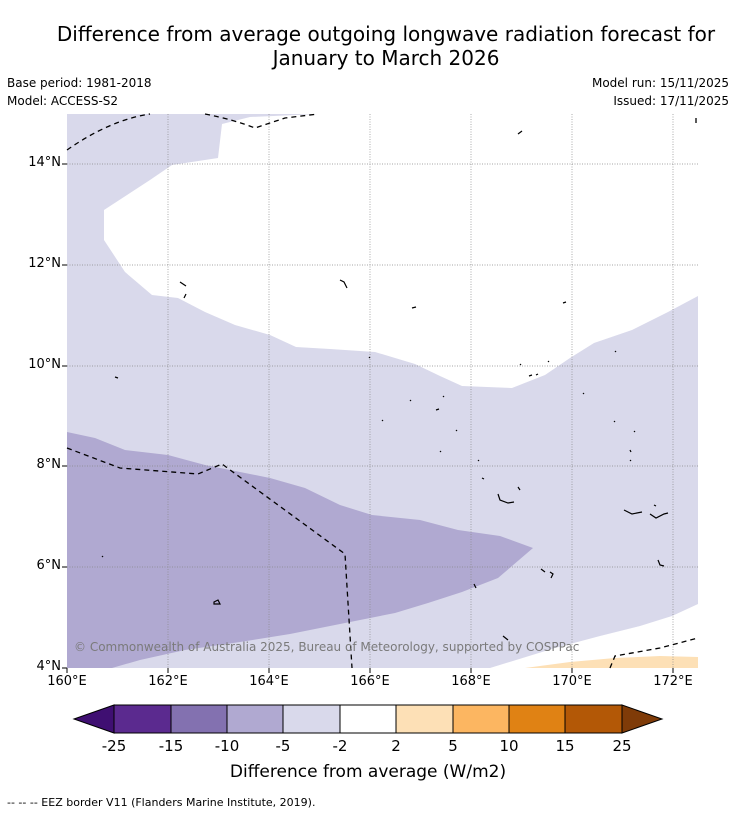  What do you see at coordinates (611, 662) in the screenshot?
I see `anomaly-light-orange-region` at bounding box center [611, 662].